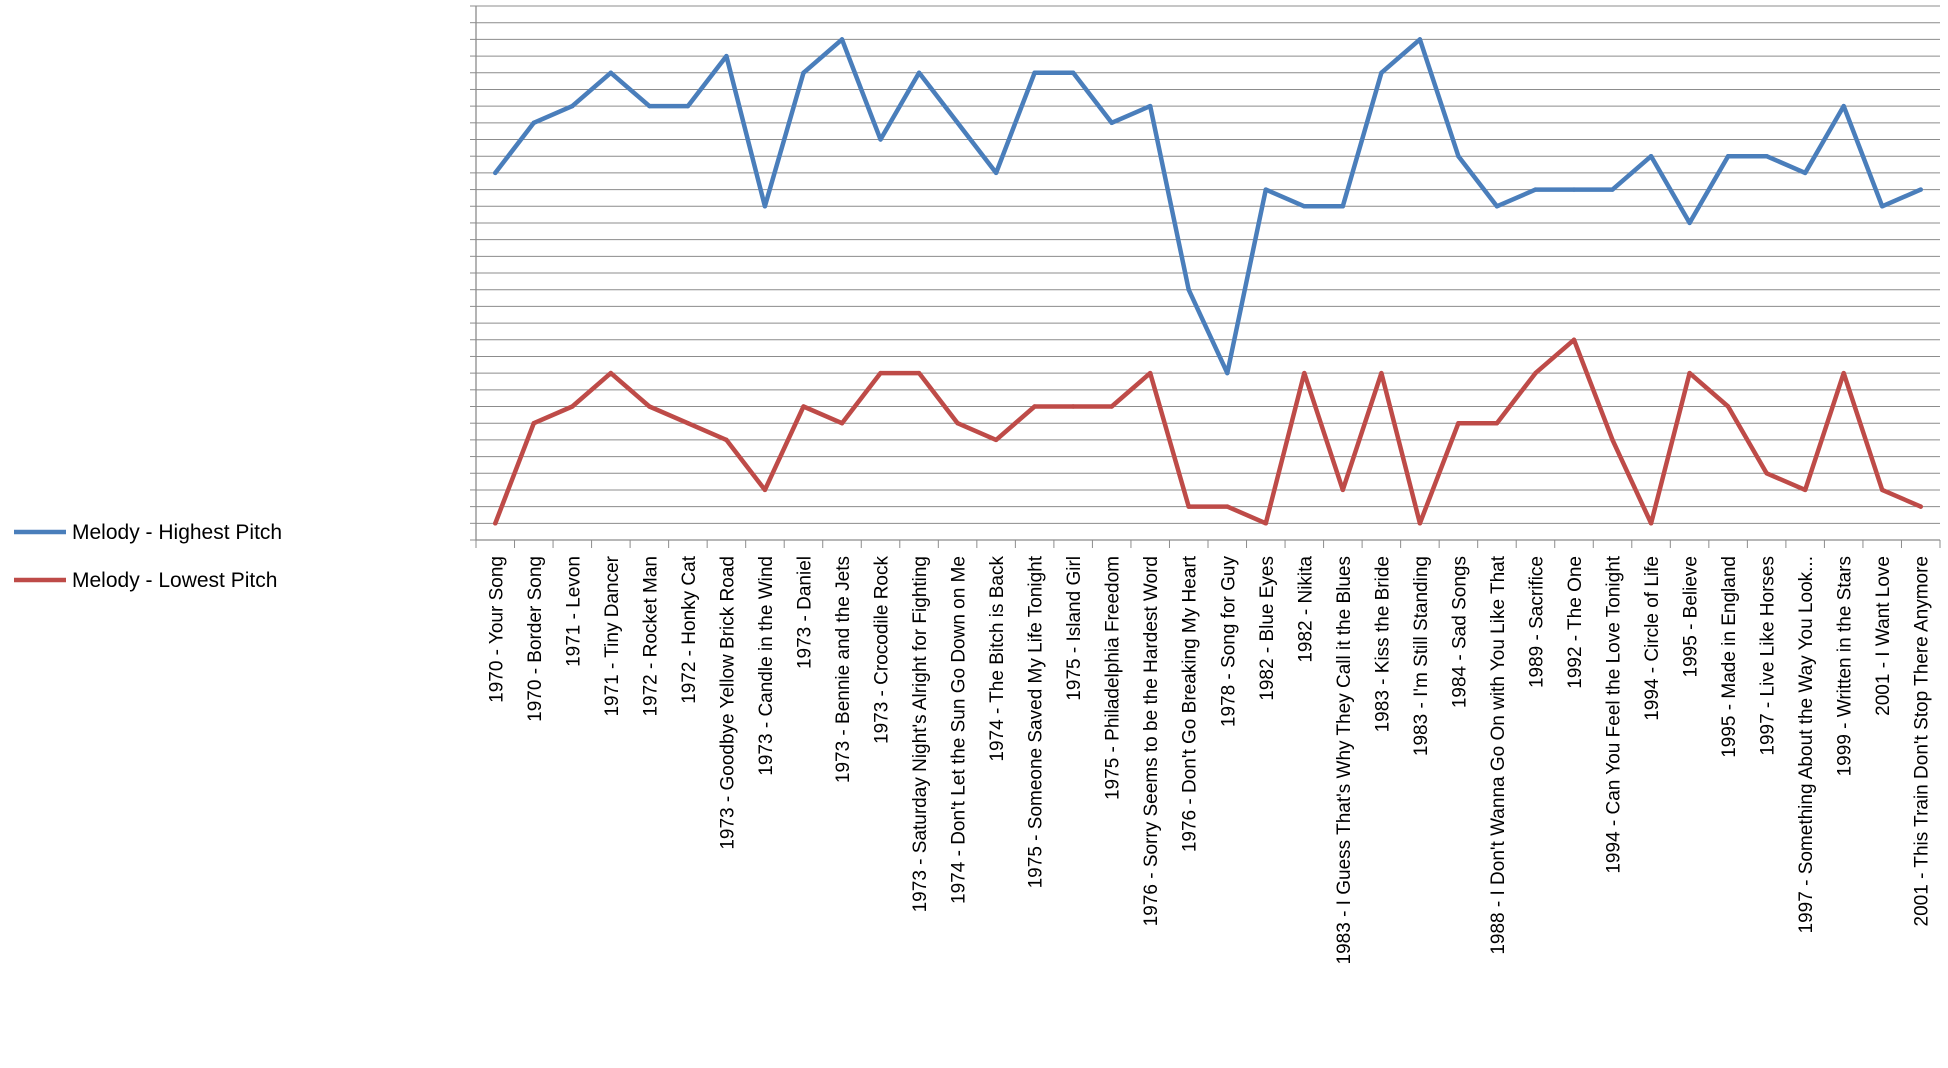  I want to click on legend-label: Melody - Highest Pitch, so click(177, 532).